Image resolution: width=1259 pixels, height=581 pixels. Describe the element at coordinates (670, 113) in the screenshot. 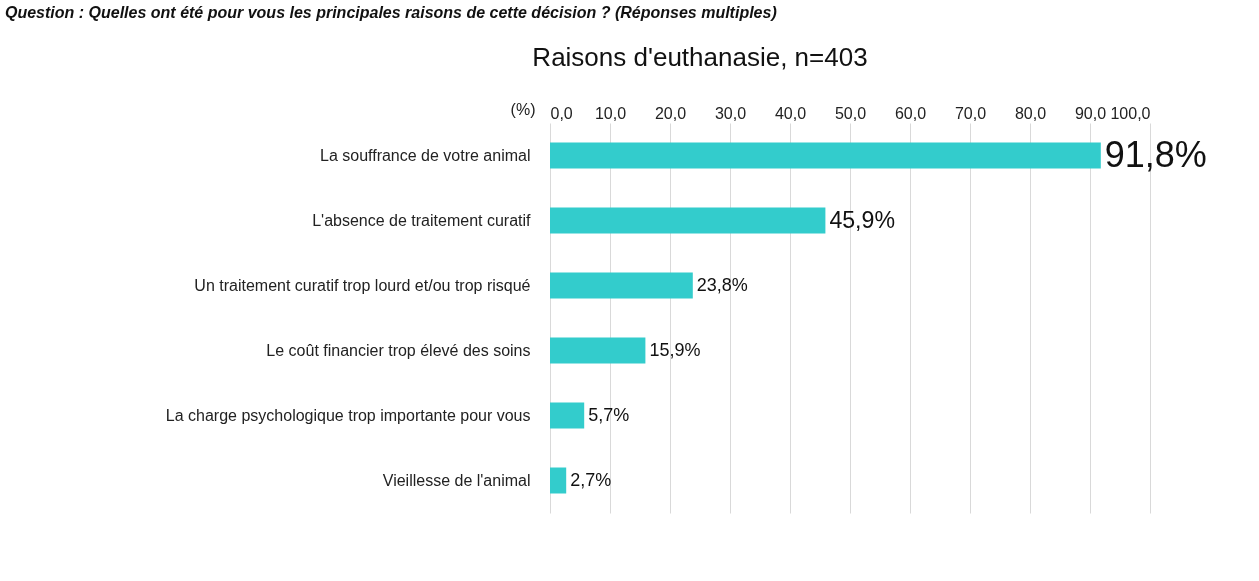

I see `x-tick-label: 20,0` at that location.